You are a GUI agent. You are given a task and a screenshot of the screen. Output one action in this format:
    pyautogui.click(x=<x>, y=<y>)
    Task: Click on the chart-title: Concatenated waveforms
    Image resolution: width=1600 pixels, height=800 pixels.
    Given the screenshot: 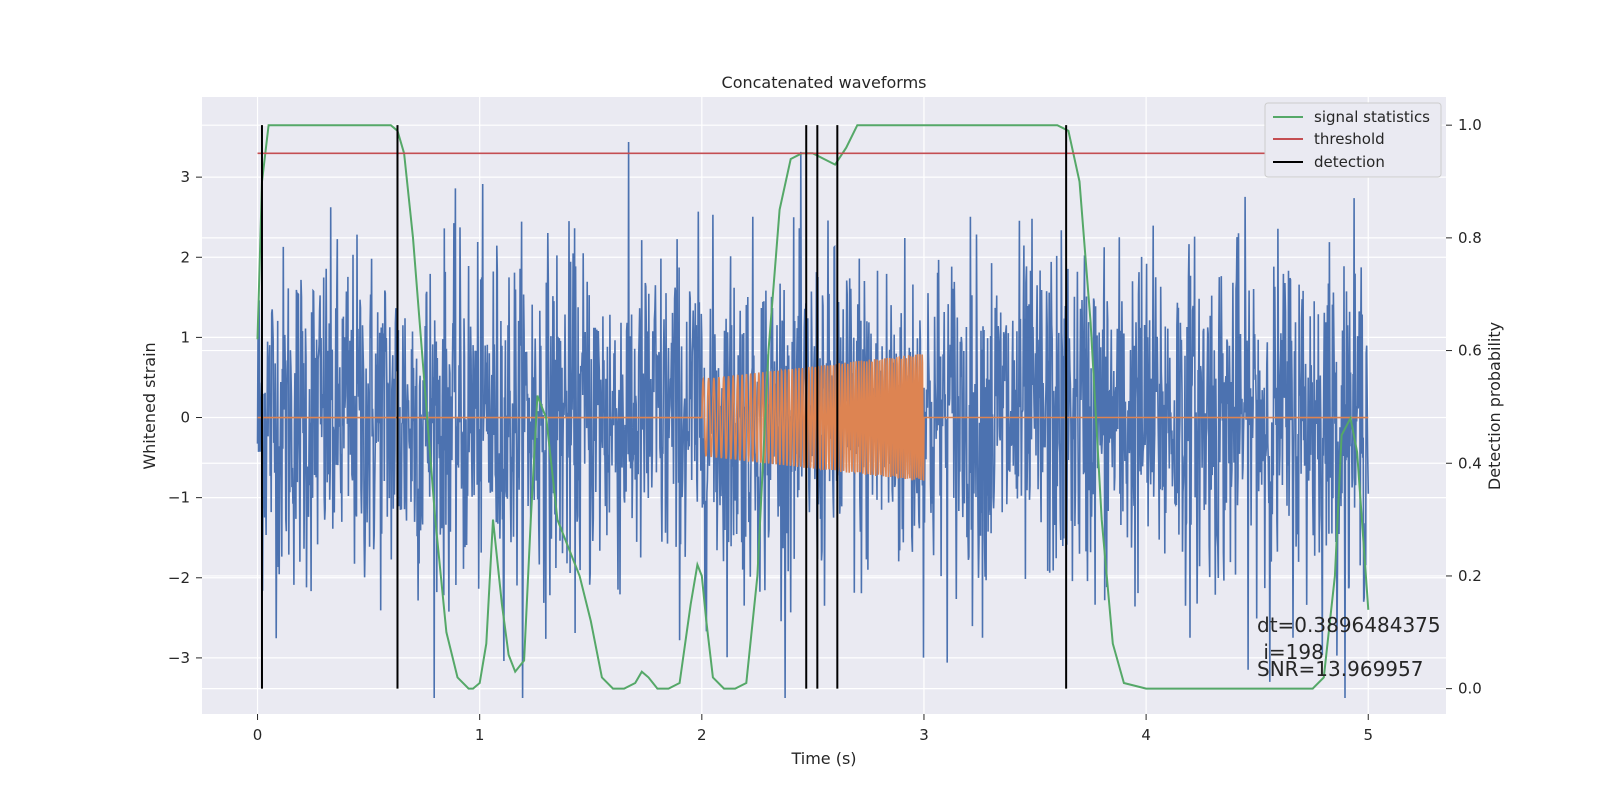 What is the action you would take?
    pyautogui.click(x=824, y=82)
    